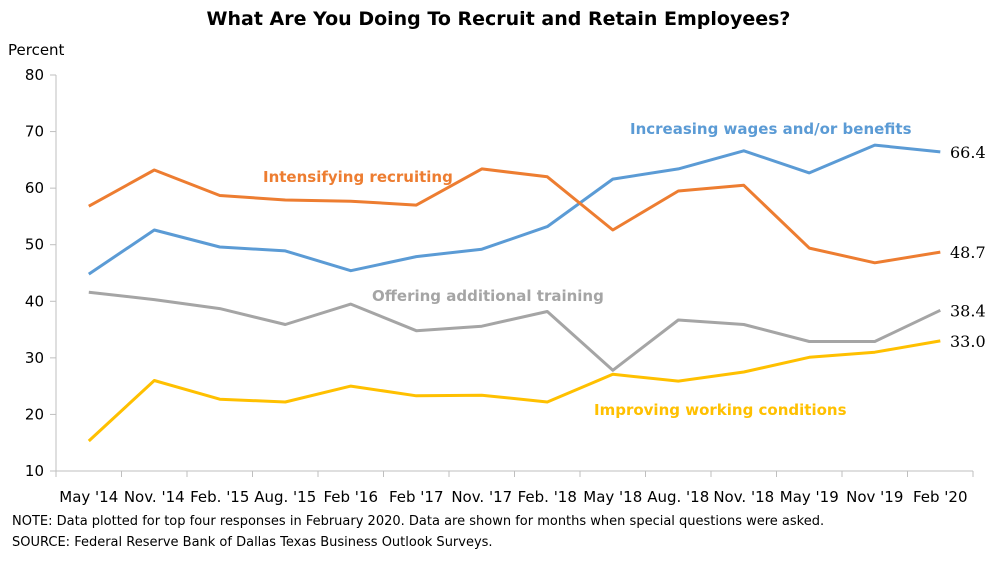 This screenshot has width=997, height=565. Describe the element at coordinates (809, 497) in the screenshot. I see `x-tick-label: May '19` at that location.